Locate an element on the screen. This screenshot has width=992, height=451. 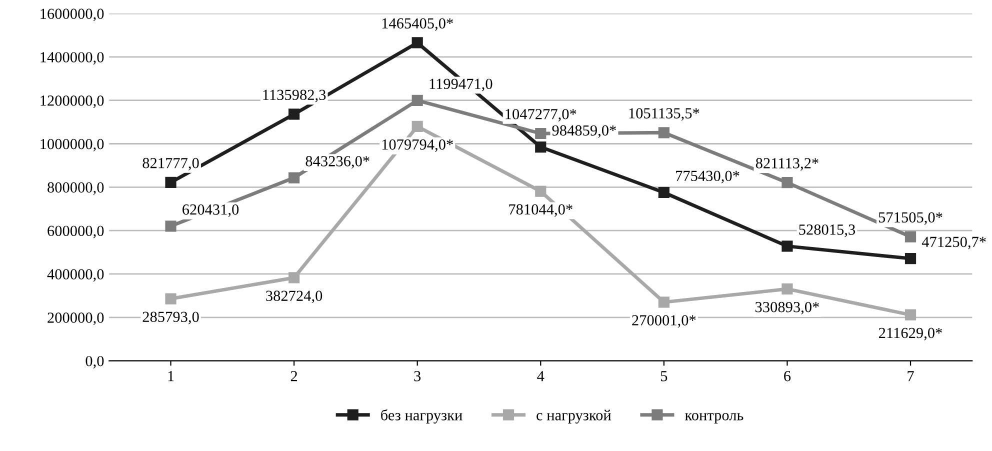
x-tick-label: 2 is located at coordinates (294, 376).